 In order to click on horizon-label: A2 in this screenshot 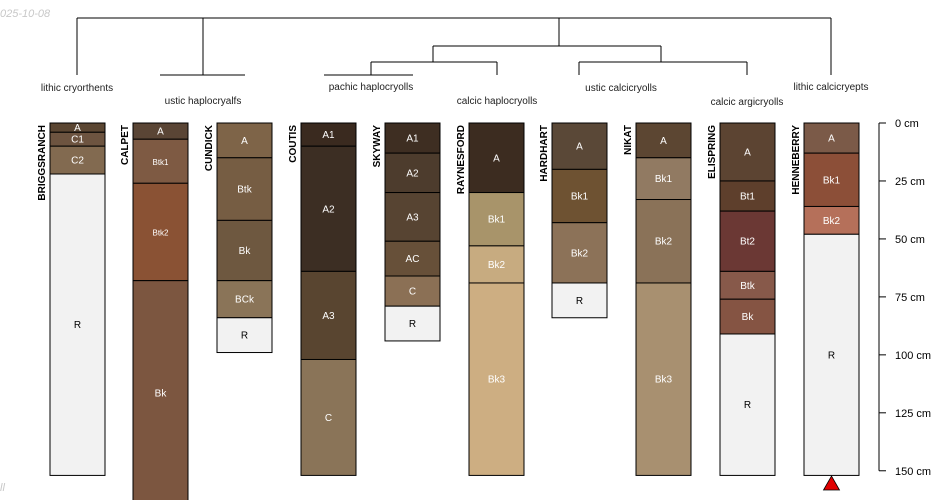, I will do `click(412, 173)`.